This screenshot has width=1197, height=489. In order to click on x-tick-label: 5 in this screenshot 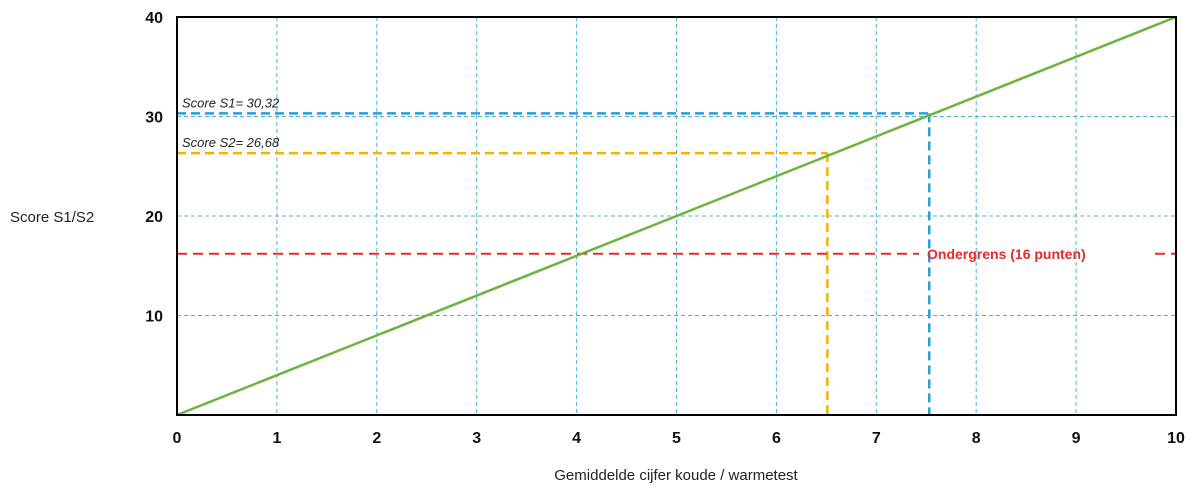, I will do `click(676, 438)`.